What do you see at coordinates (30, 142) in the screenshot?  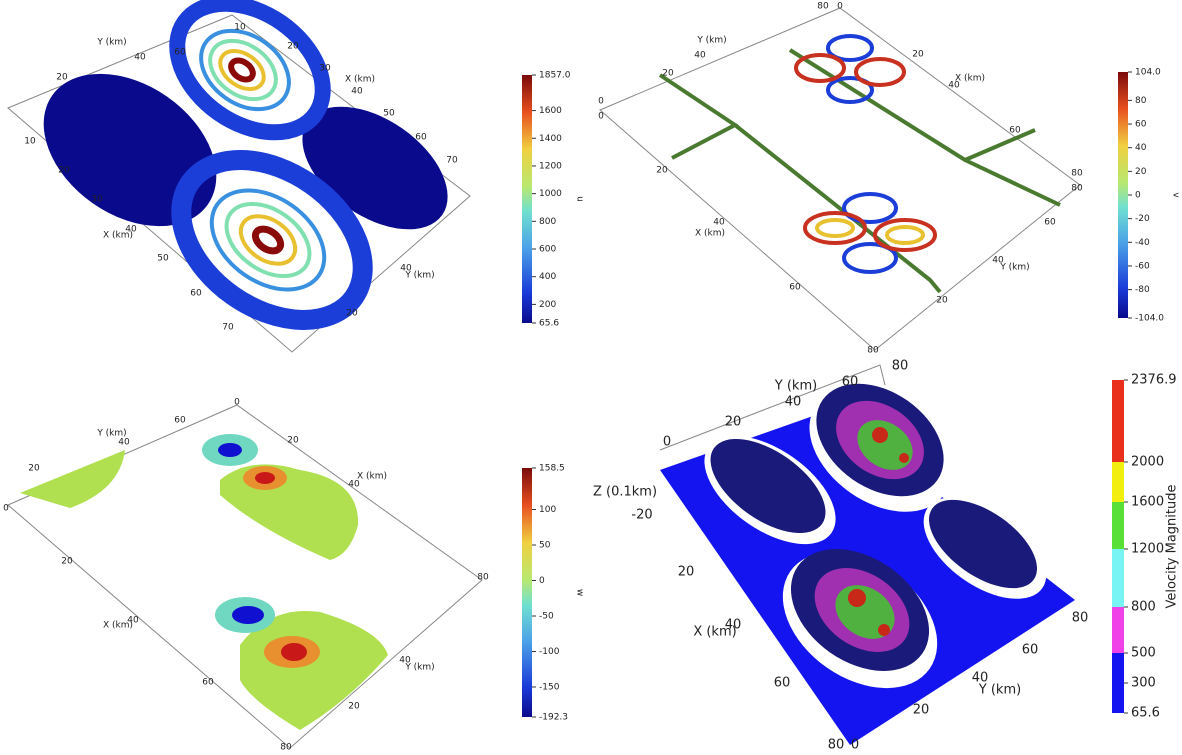 I see `axis-label: 10` at bounding box center [30, 142].